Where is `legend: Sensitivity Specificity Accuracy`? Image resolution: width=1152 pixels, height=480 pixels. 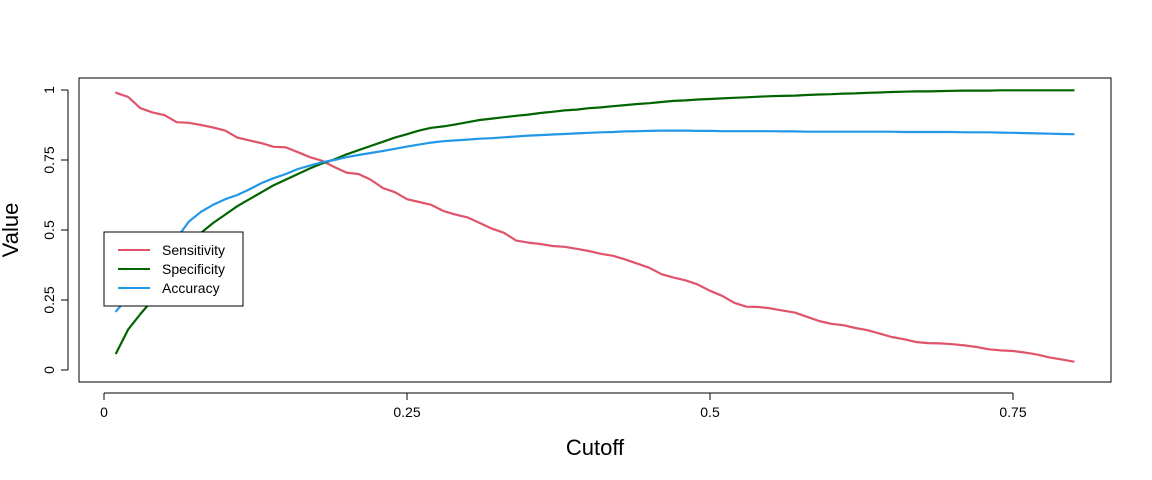 legend: Sensitivity Specificity Accuracy is located at coordinates (173, 269).